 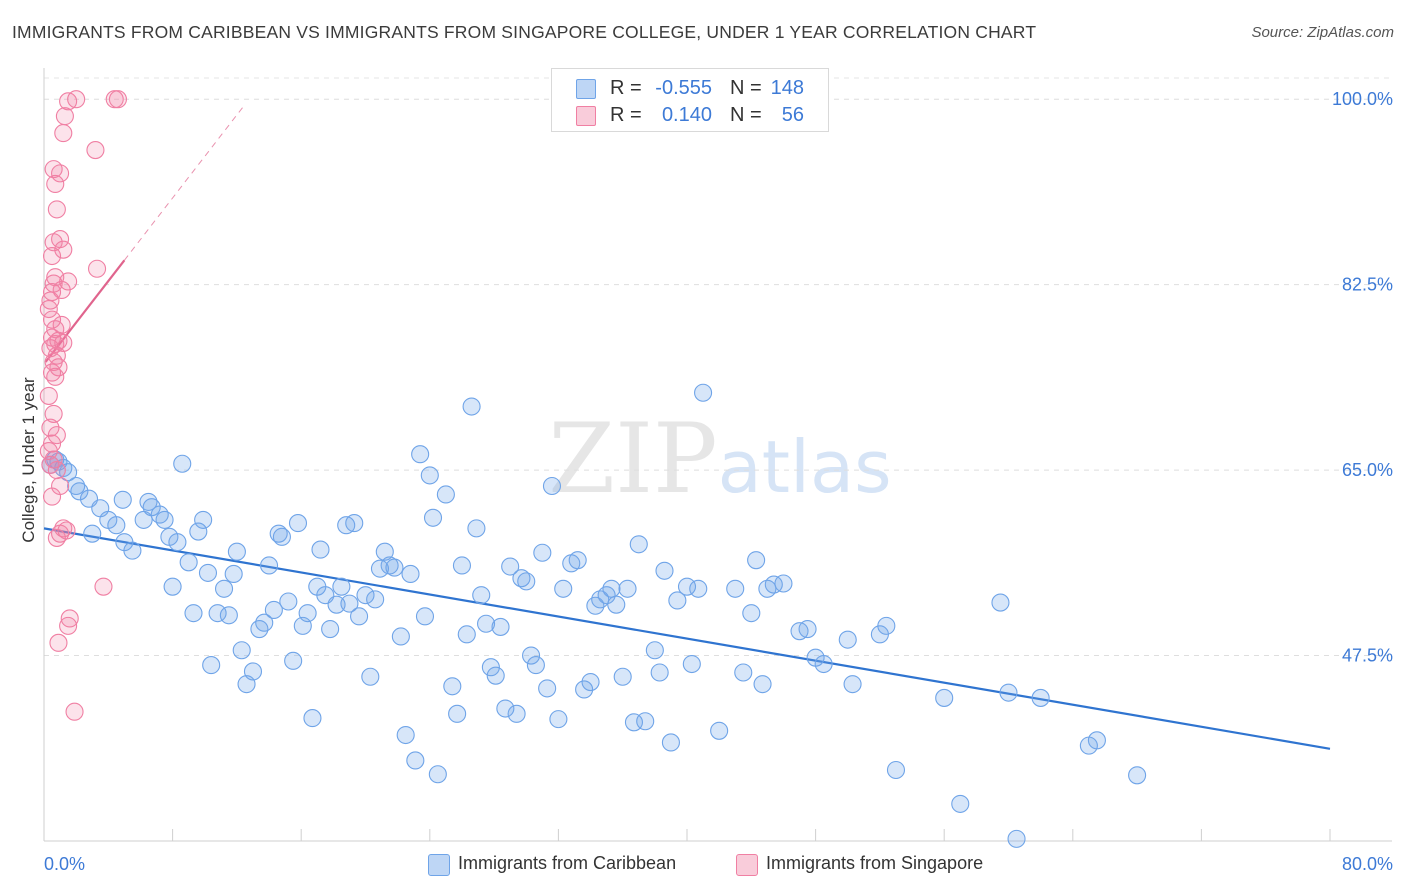 What do you see at coordinates (787, 88) in the screenshot?
I see `legend-n-value: 148` at bounding box center [787, 88].